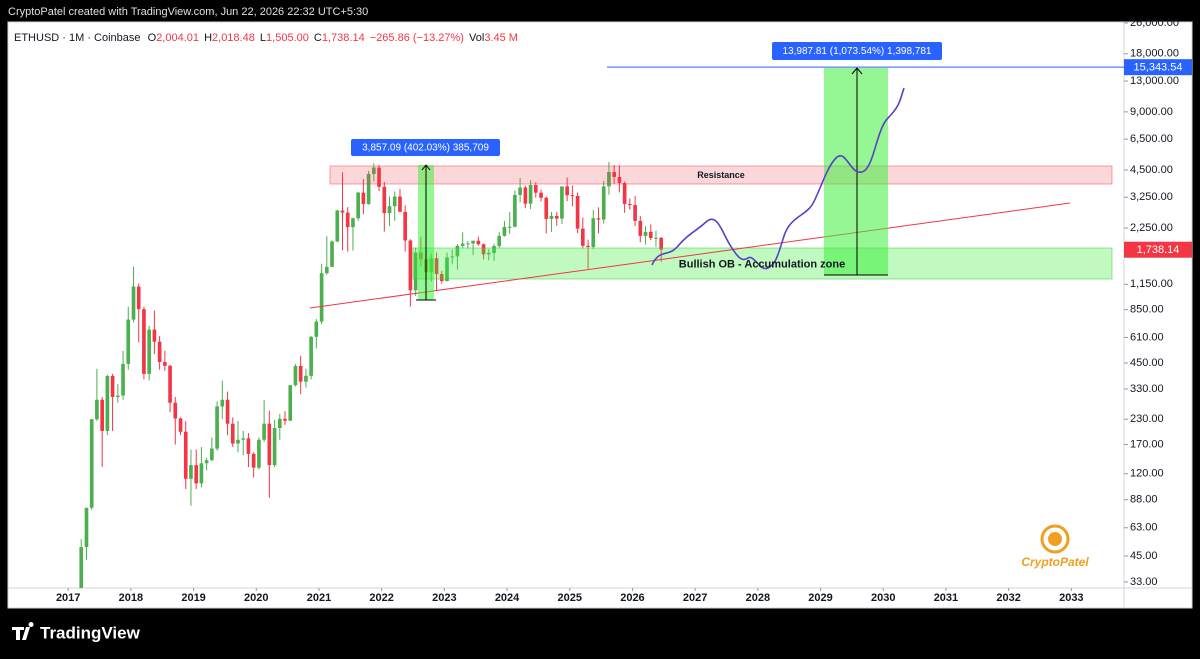 The width and height of the screenshot is (1200, 659). Describe the element at coordinates (233, 38) in the screenshot. I see `ohlc-value: 2,018.48` at that location.